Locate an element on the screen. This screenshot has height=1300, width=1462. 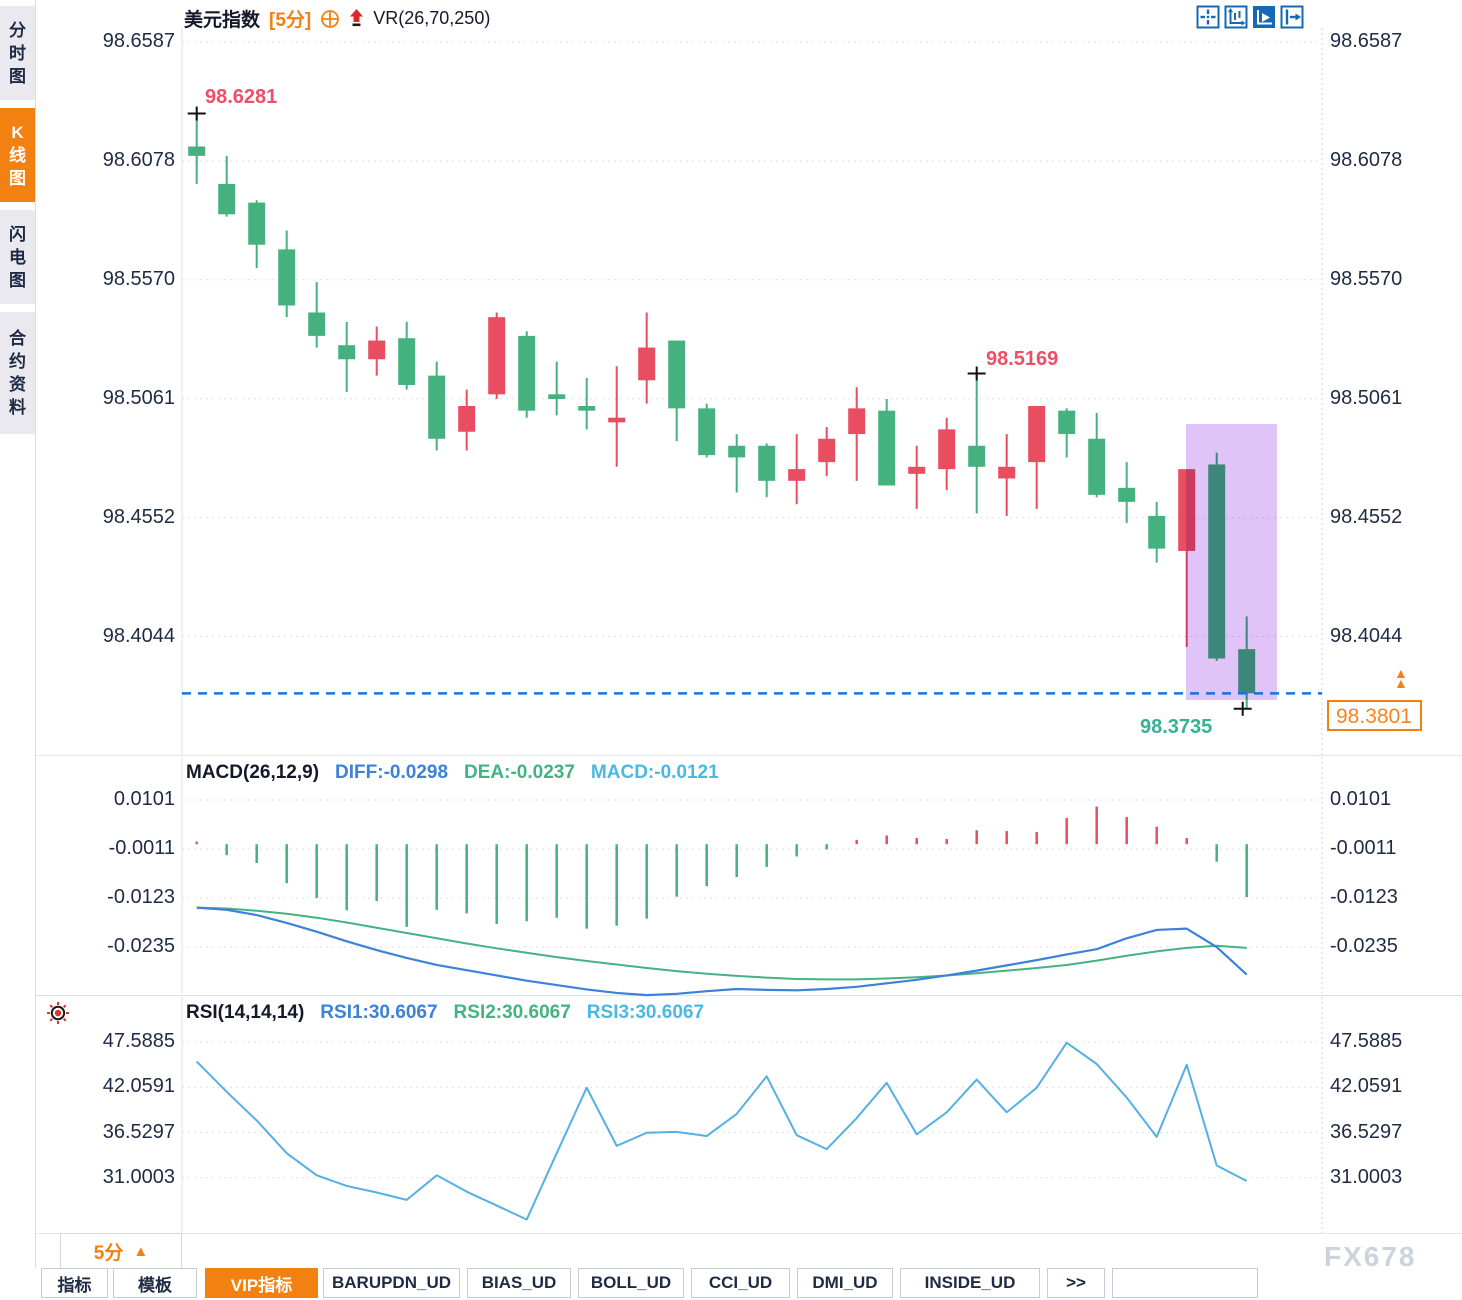
bottom-tab-DMI_UD: DMI_UD is located at coordinates (845, 1283).